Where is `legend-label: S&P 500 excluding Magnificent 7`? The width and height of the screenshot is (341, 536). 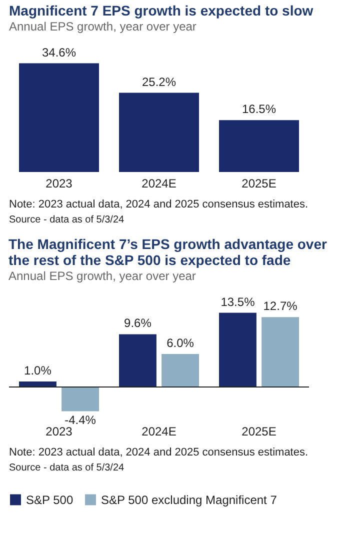
legend-label: S&P 500 excluding Magnificent 7 is located at coordinates (189, 499).